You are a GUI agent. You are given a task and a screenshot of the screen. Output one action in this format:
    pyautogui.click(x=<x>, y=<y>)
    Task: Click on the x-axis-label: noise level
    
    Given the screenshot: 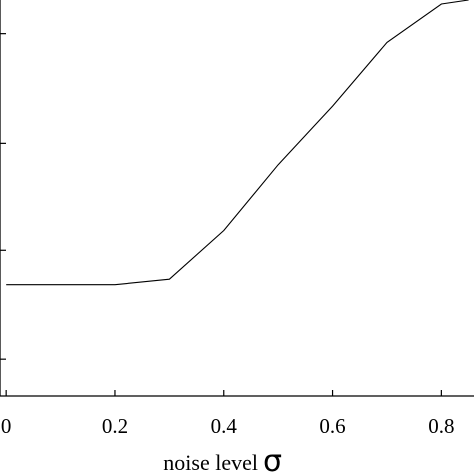 What is the action you would take?
    pyautogui.click(x=210, y=462)
    